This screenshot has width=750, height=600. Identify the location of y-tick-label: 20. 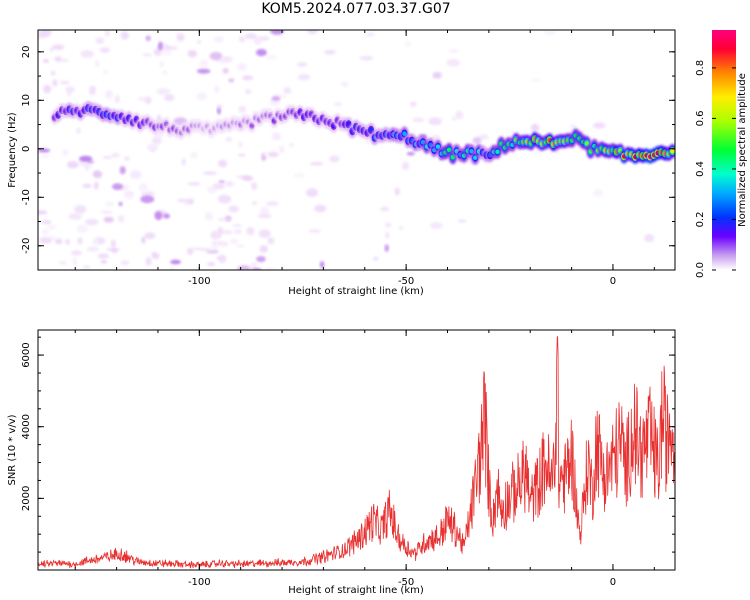
(26, 51).